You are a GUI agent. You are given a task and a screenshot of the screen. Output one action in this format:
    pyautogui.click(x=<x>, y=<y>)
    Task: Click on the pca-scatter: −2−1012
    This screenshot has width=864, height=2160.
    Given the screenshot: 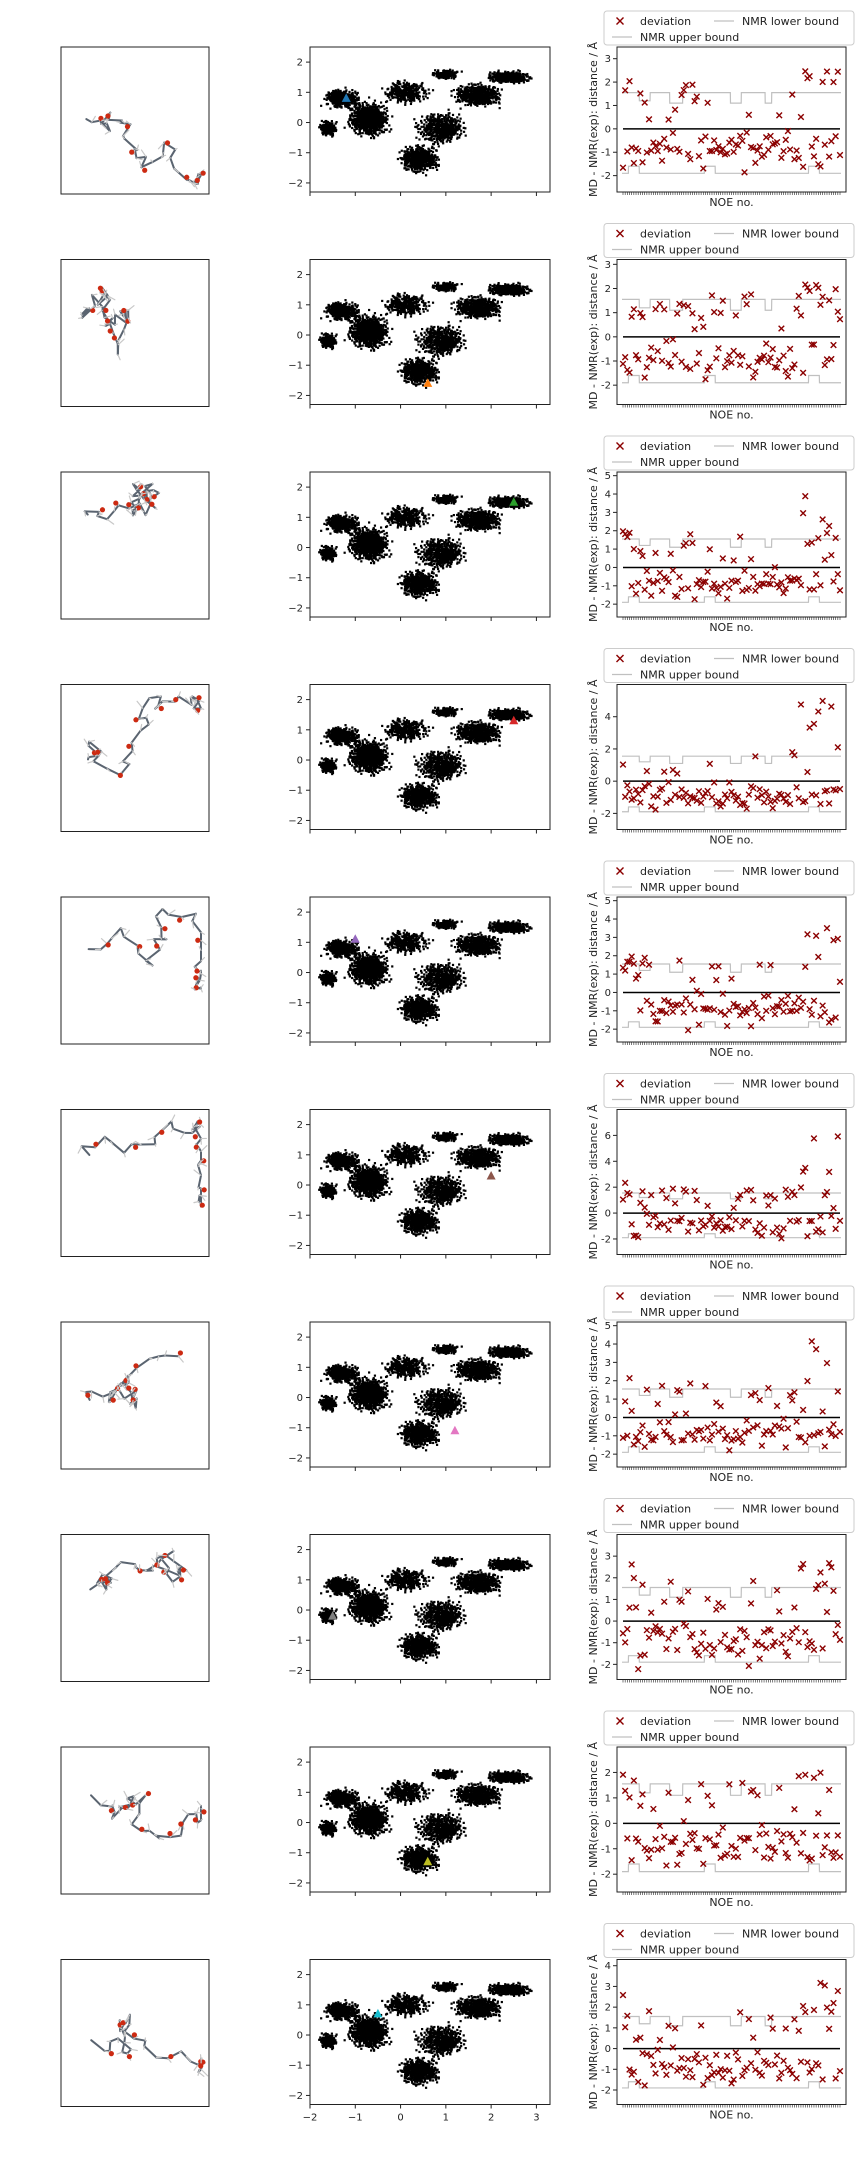 What is the action you would take?
    pyautogui.click(x=419, y=121)
    